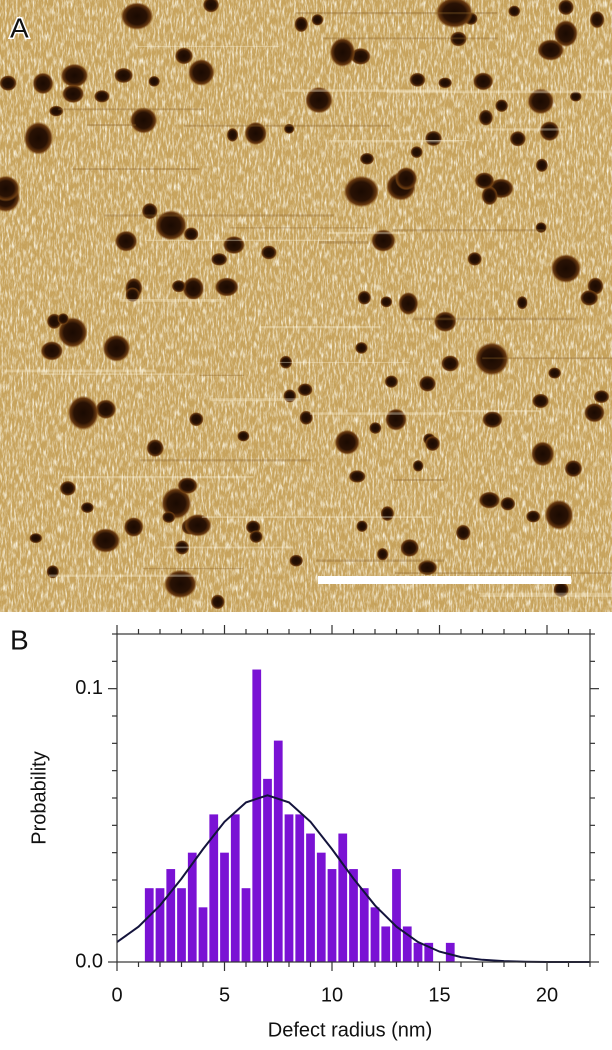 The image size is (612, 1050). Describe the element at coordinates (547, 995) in the screenshot. I see `x-tick-label: 20` at that location.